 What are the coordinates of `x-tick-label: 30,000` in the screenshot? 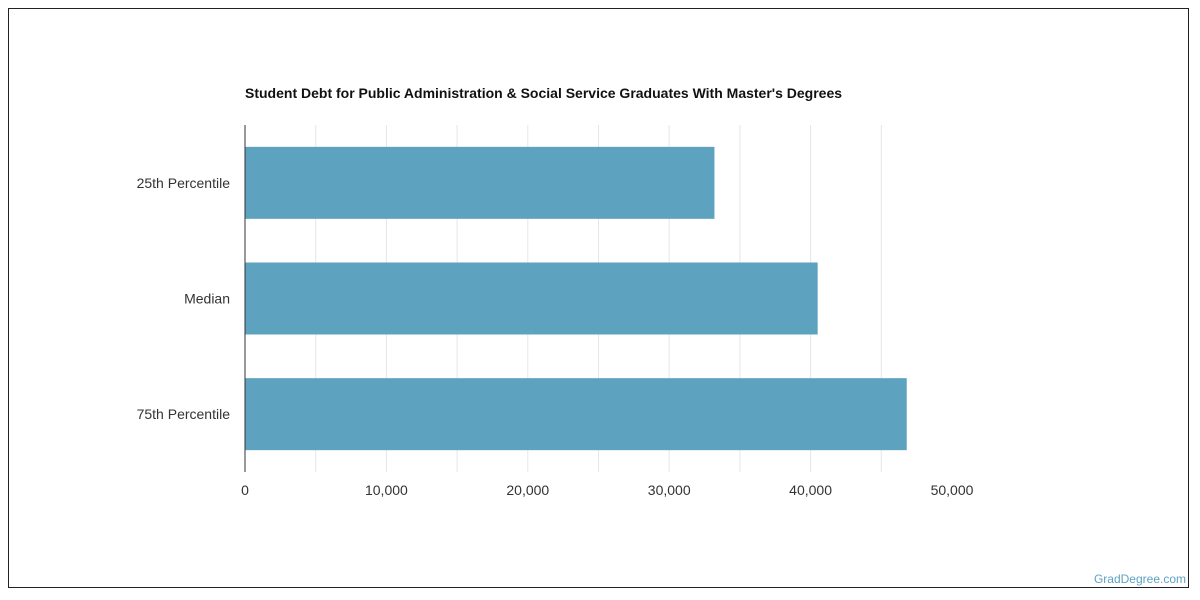 It's located at (669, 490).